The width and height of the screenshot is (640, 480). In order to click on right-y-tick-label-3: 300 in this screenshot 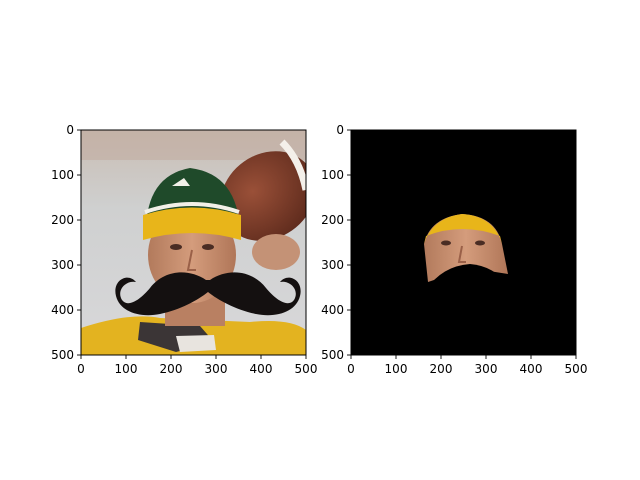, I will do `click(332, 265)`.